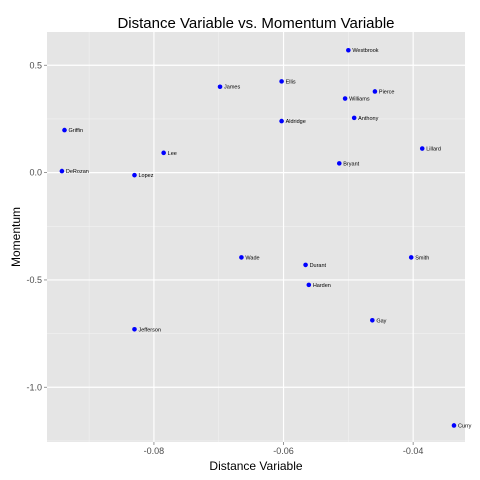 This screenshot has height=480, width=480. I want to click on y-tick-label: 0.0, so click(35, 173).